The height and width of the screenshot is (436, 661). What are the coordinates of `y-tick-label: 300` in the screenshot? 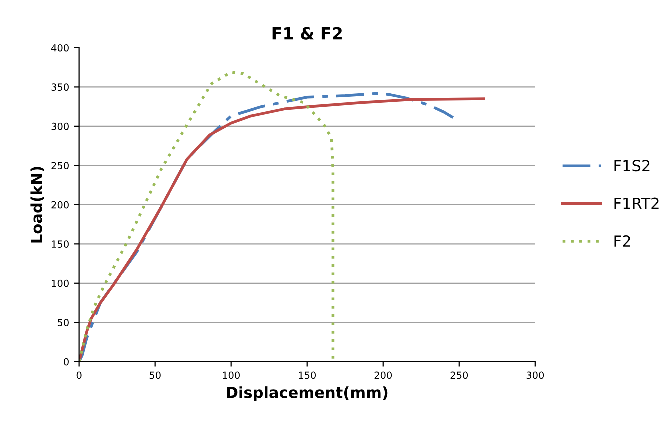 It's located at (60, 126).